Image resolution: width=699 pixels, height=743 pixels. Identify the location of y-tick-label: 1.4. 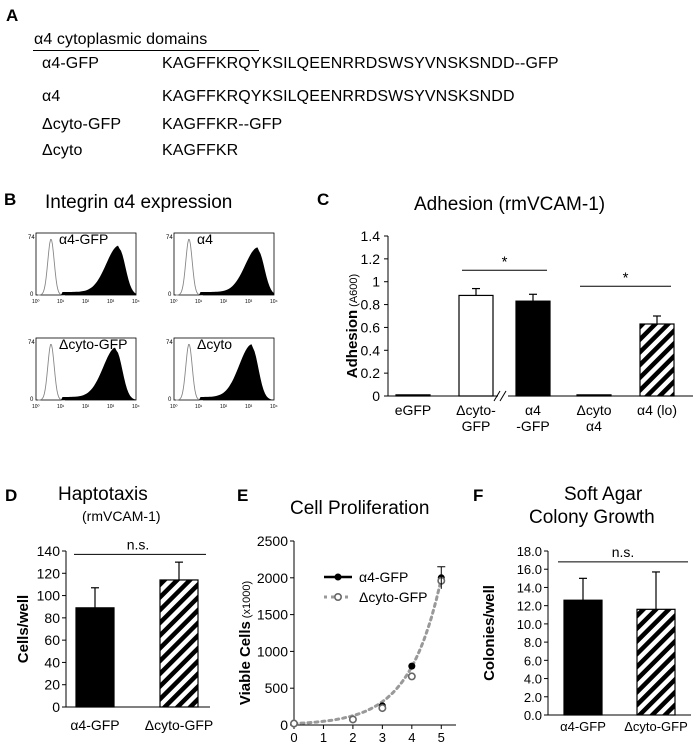
(371, 236).